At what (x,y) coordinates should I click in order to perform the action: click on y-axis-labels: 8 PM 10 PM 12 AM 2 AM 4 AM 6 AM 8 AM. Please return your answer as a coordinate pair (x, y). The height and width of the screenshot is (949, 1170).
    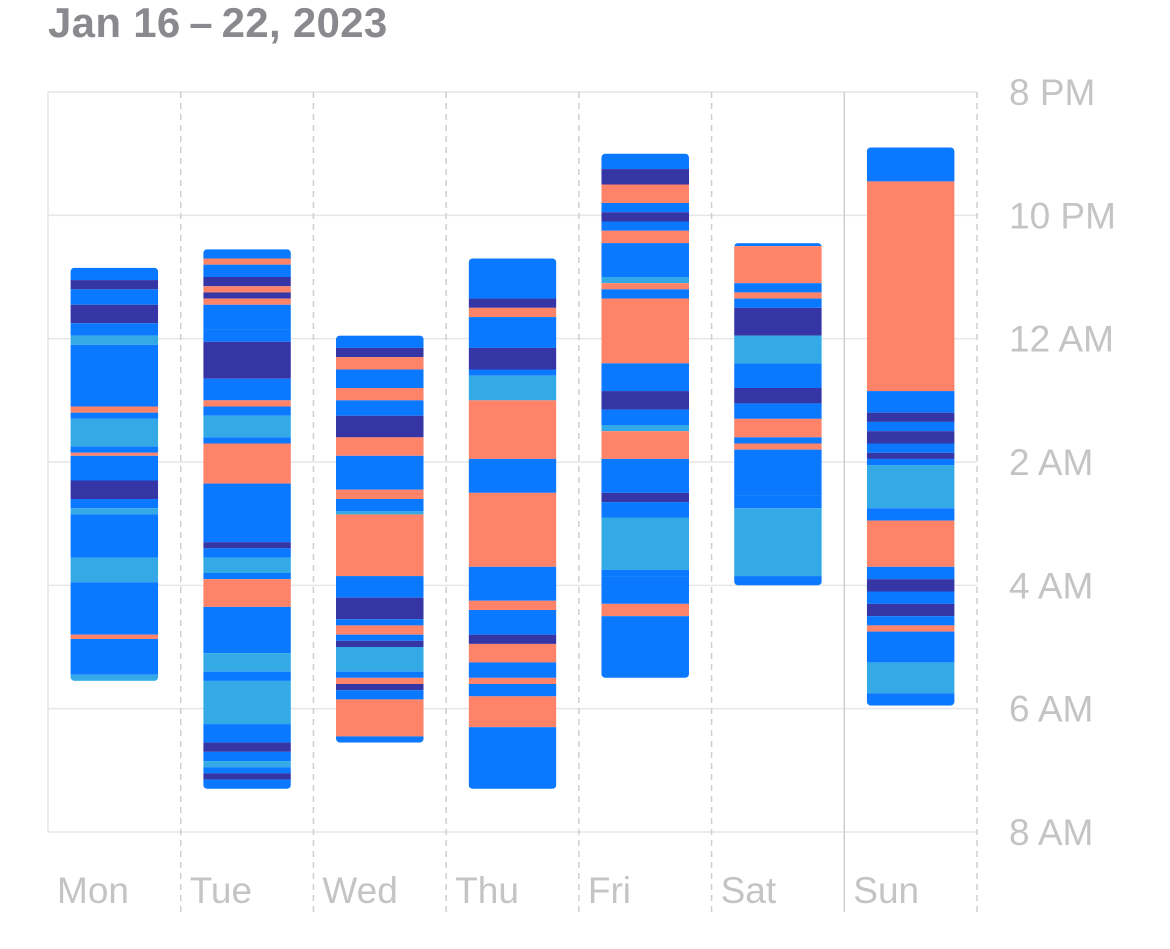
    Looking at the image, I should click on (1062, 462).